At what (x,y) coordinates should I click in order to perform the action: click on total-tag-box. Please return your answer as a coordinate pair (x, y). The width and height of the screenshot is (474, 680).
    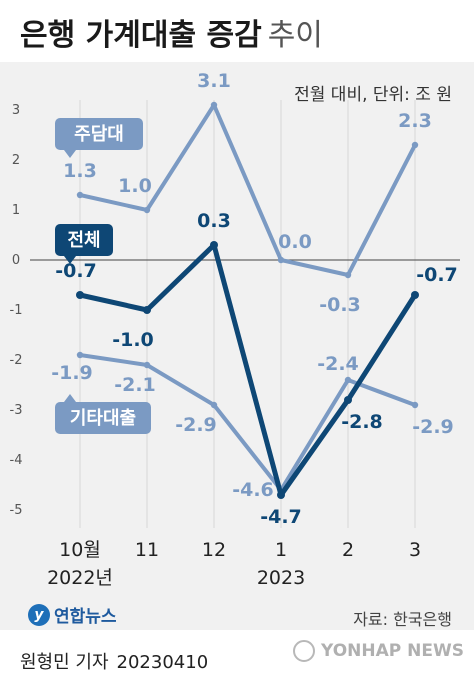
    Looking at the image, I should click on (84, 240).